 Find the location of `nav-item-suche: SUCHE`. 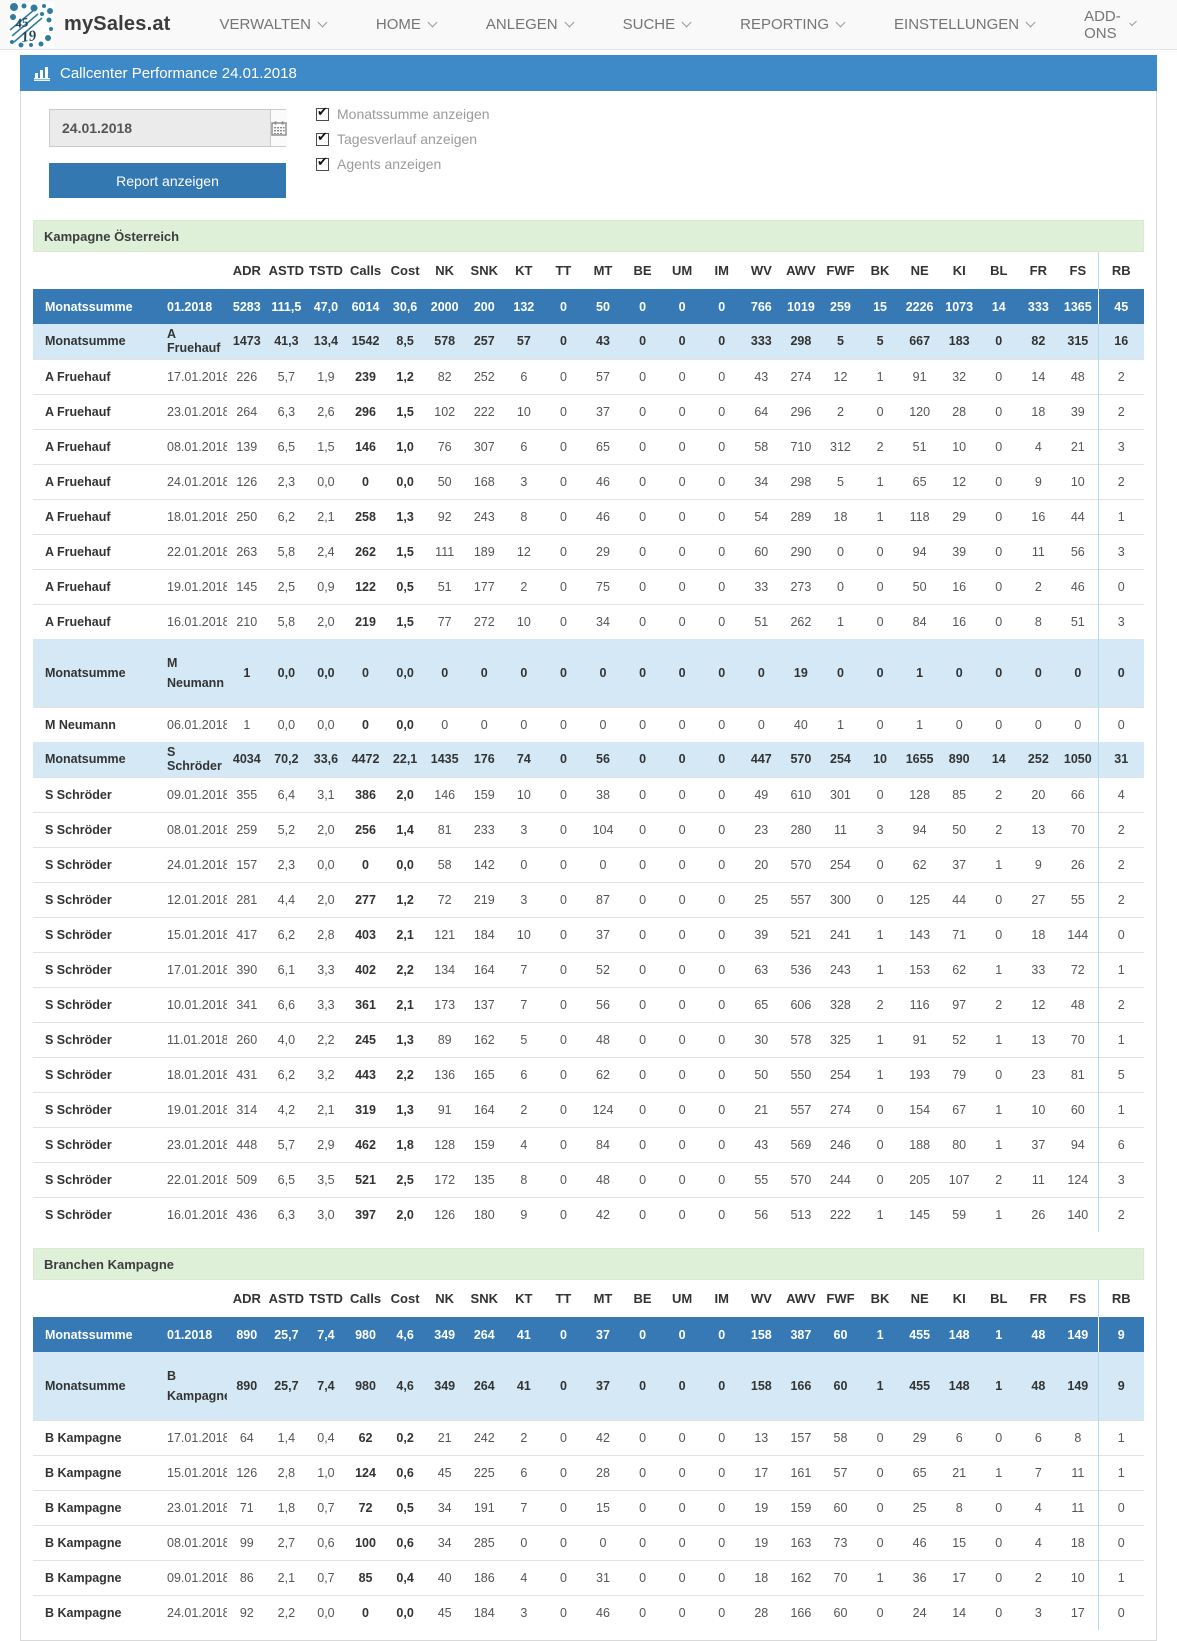

nav-item-suche: SUCHE is located at coordinates (657, 25).